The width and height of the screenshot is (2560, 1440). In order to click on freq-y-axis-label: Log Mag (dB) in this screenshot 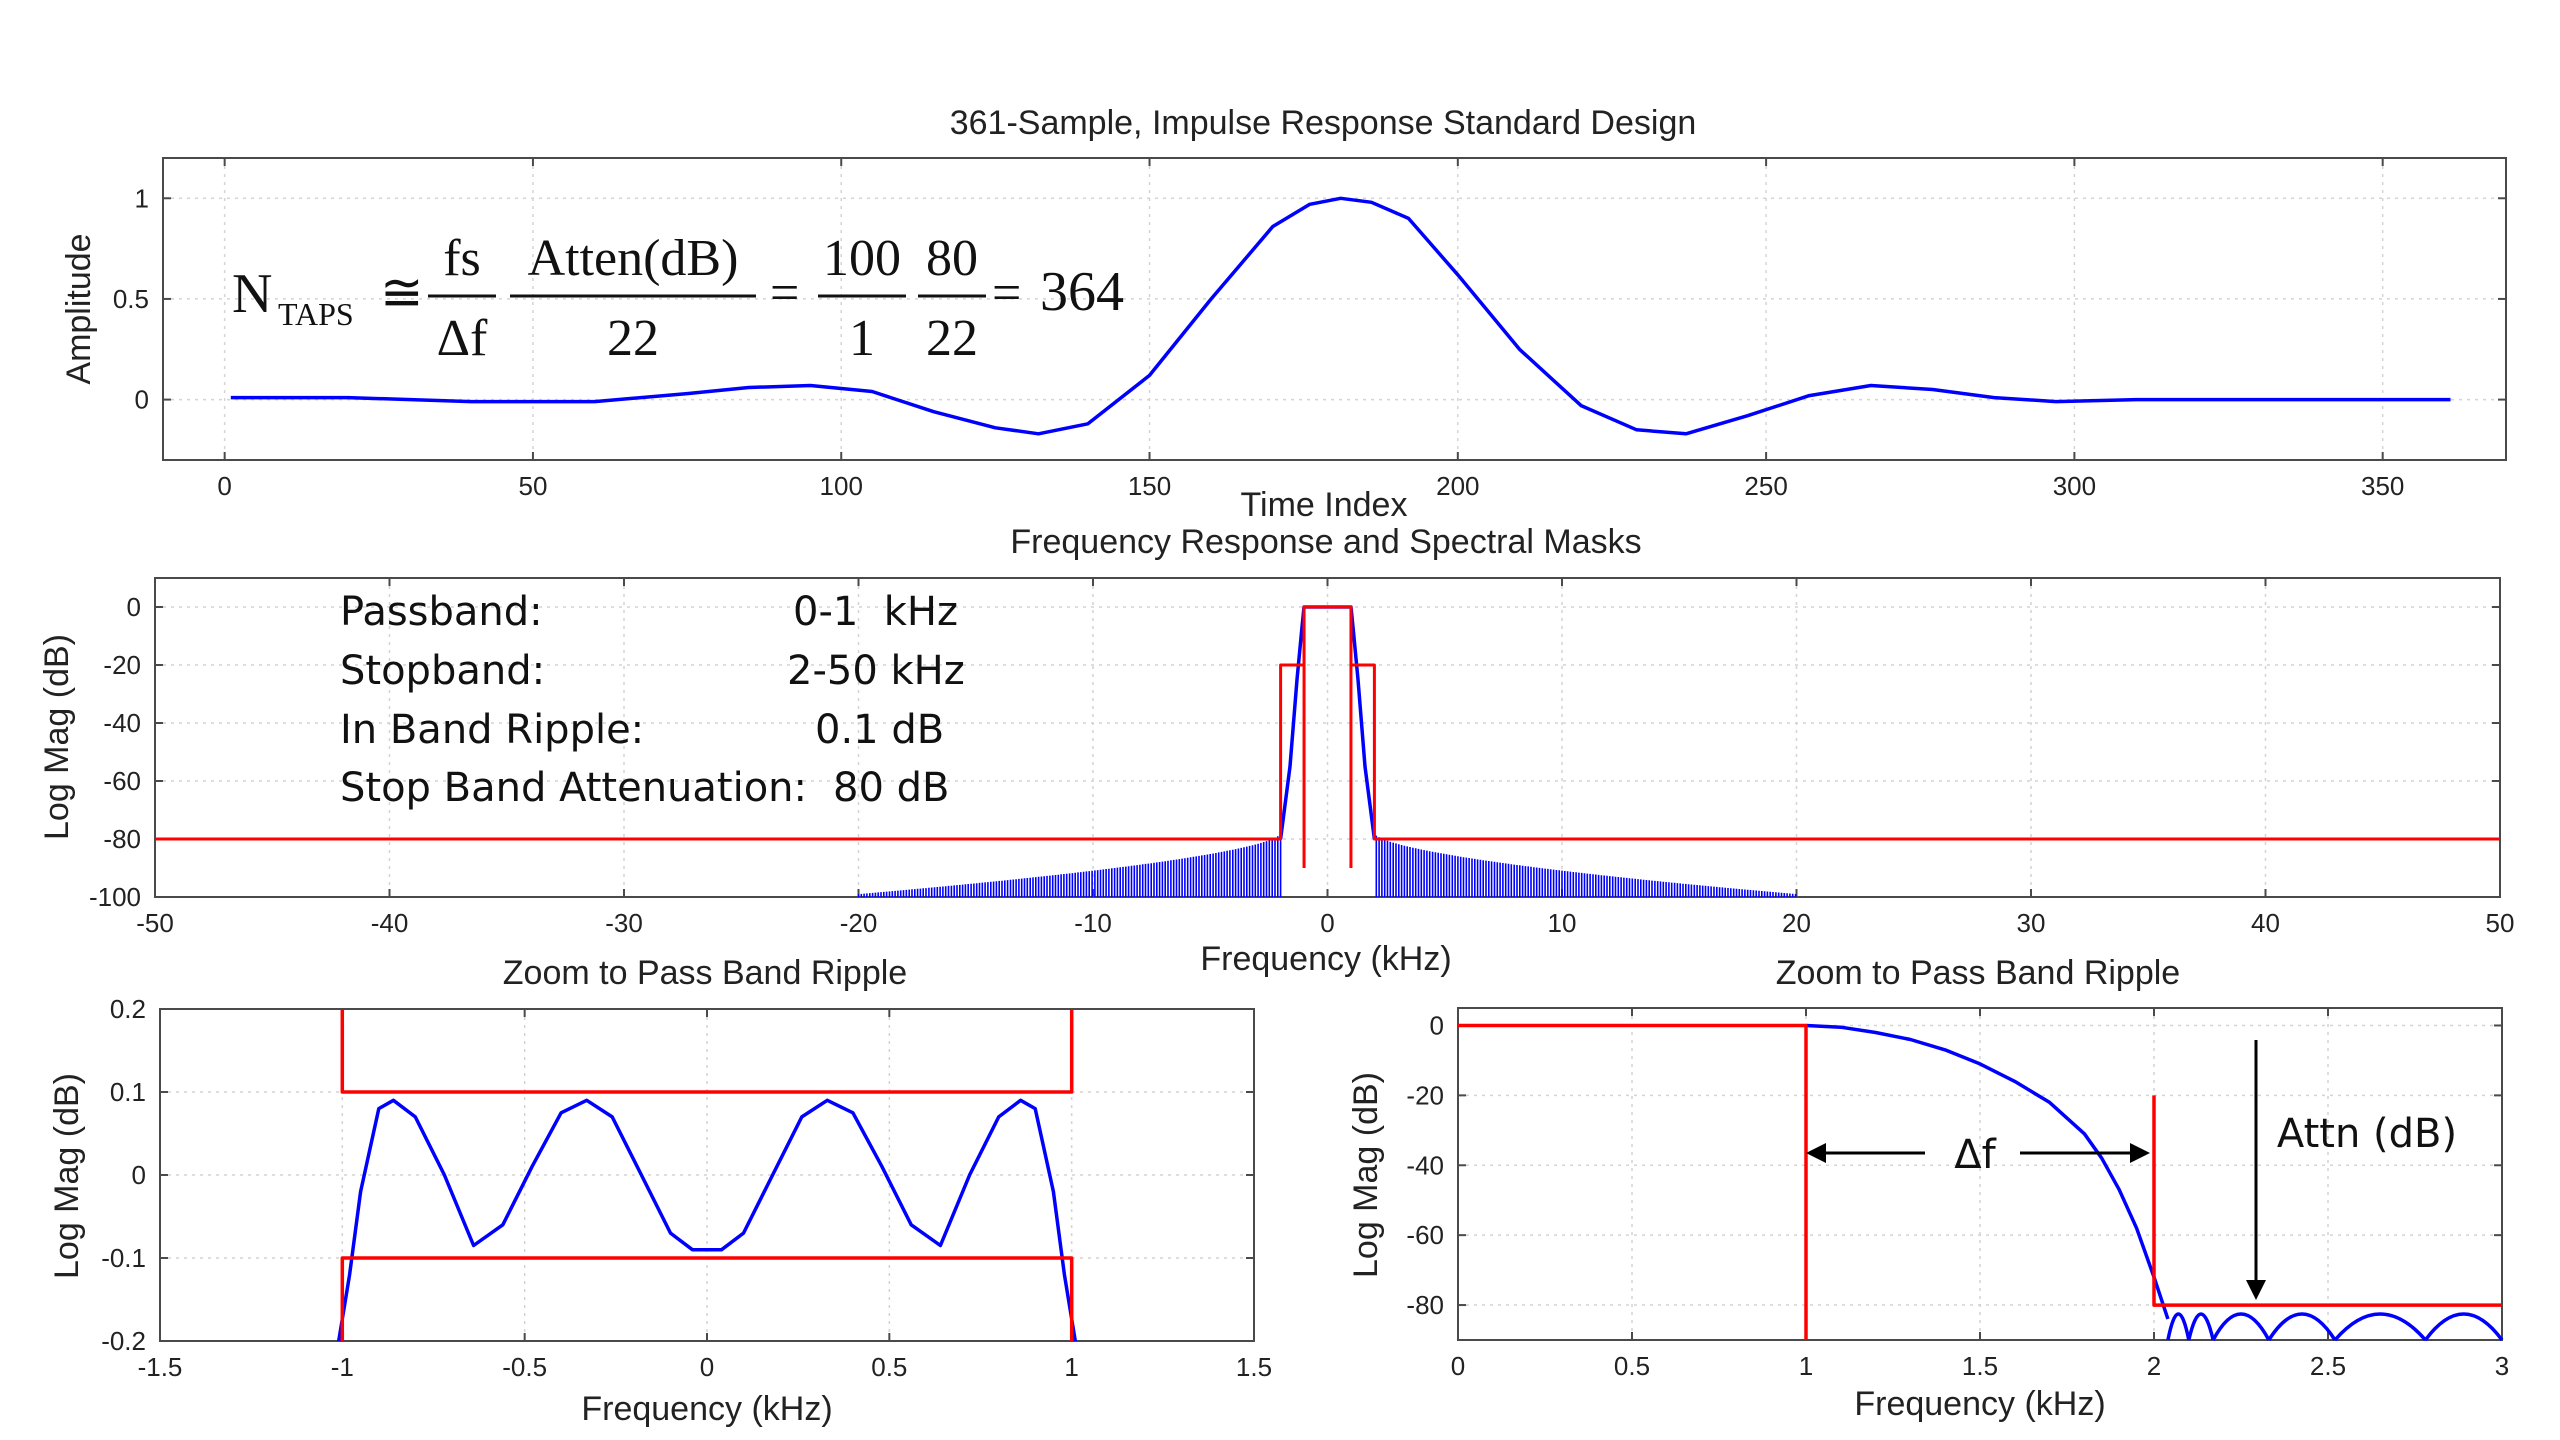, I will do `click(57, 737)`.